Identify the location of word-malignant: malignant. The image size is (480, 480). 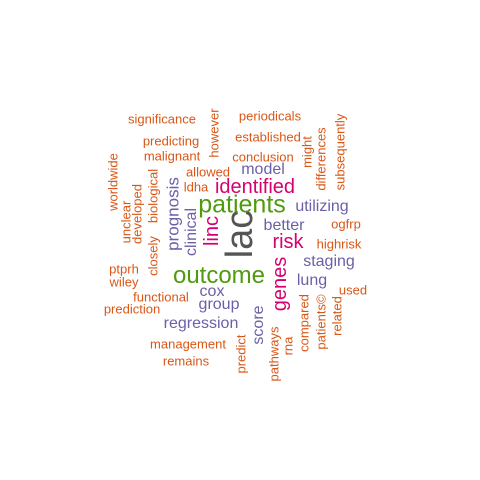
(172, 156).